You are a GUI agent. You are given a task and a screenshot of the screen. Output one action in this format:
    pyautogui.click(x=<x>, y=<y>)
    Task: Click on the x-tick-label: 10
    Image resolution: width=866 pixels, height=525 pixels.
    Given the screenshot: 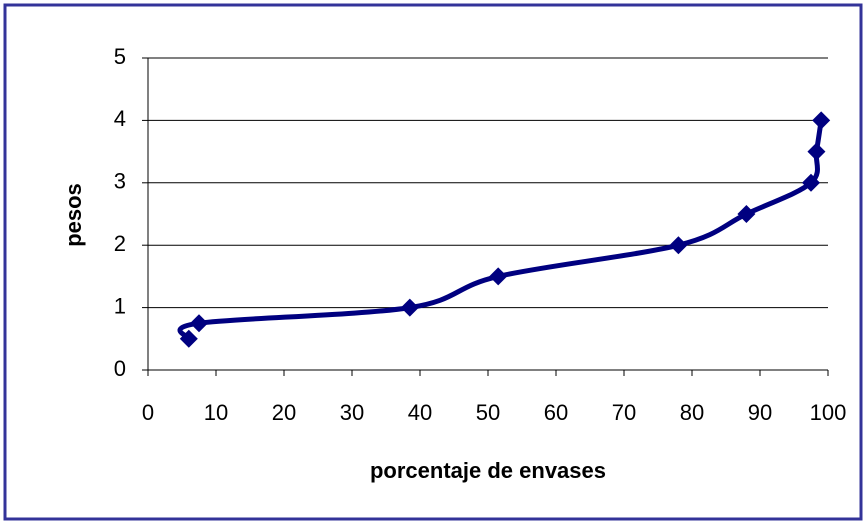 What is the action you would take?
    pyautogui.click(x=216, y=412)
    